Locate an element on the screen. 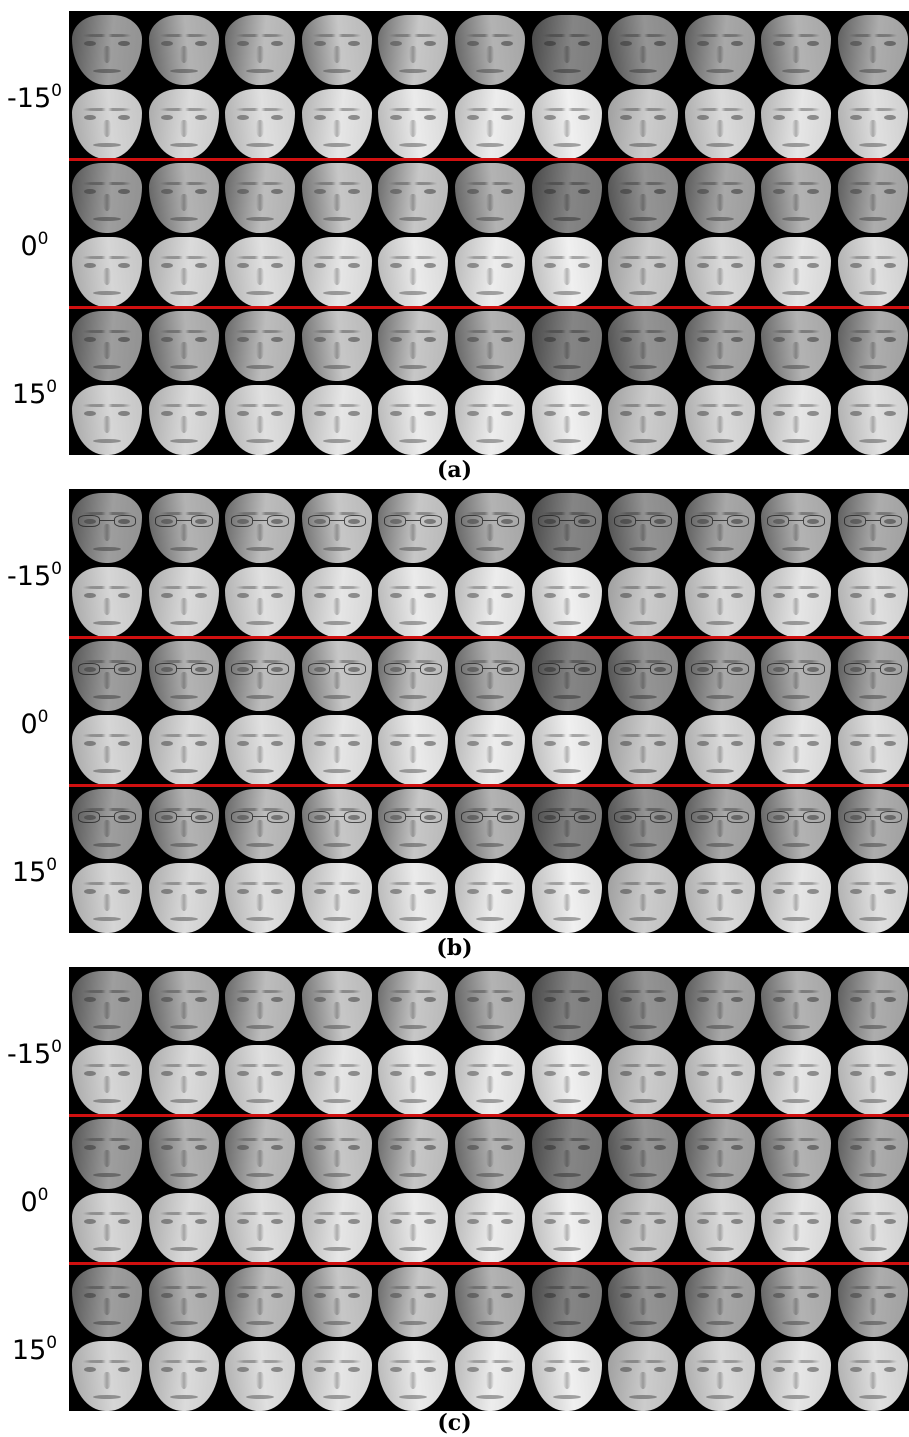 Image resolution: width=909 pixels, height=1437 pixels. pose-angle-value: 0 is located at coordinates (29, 246).